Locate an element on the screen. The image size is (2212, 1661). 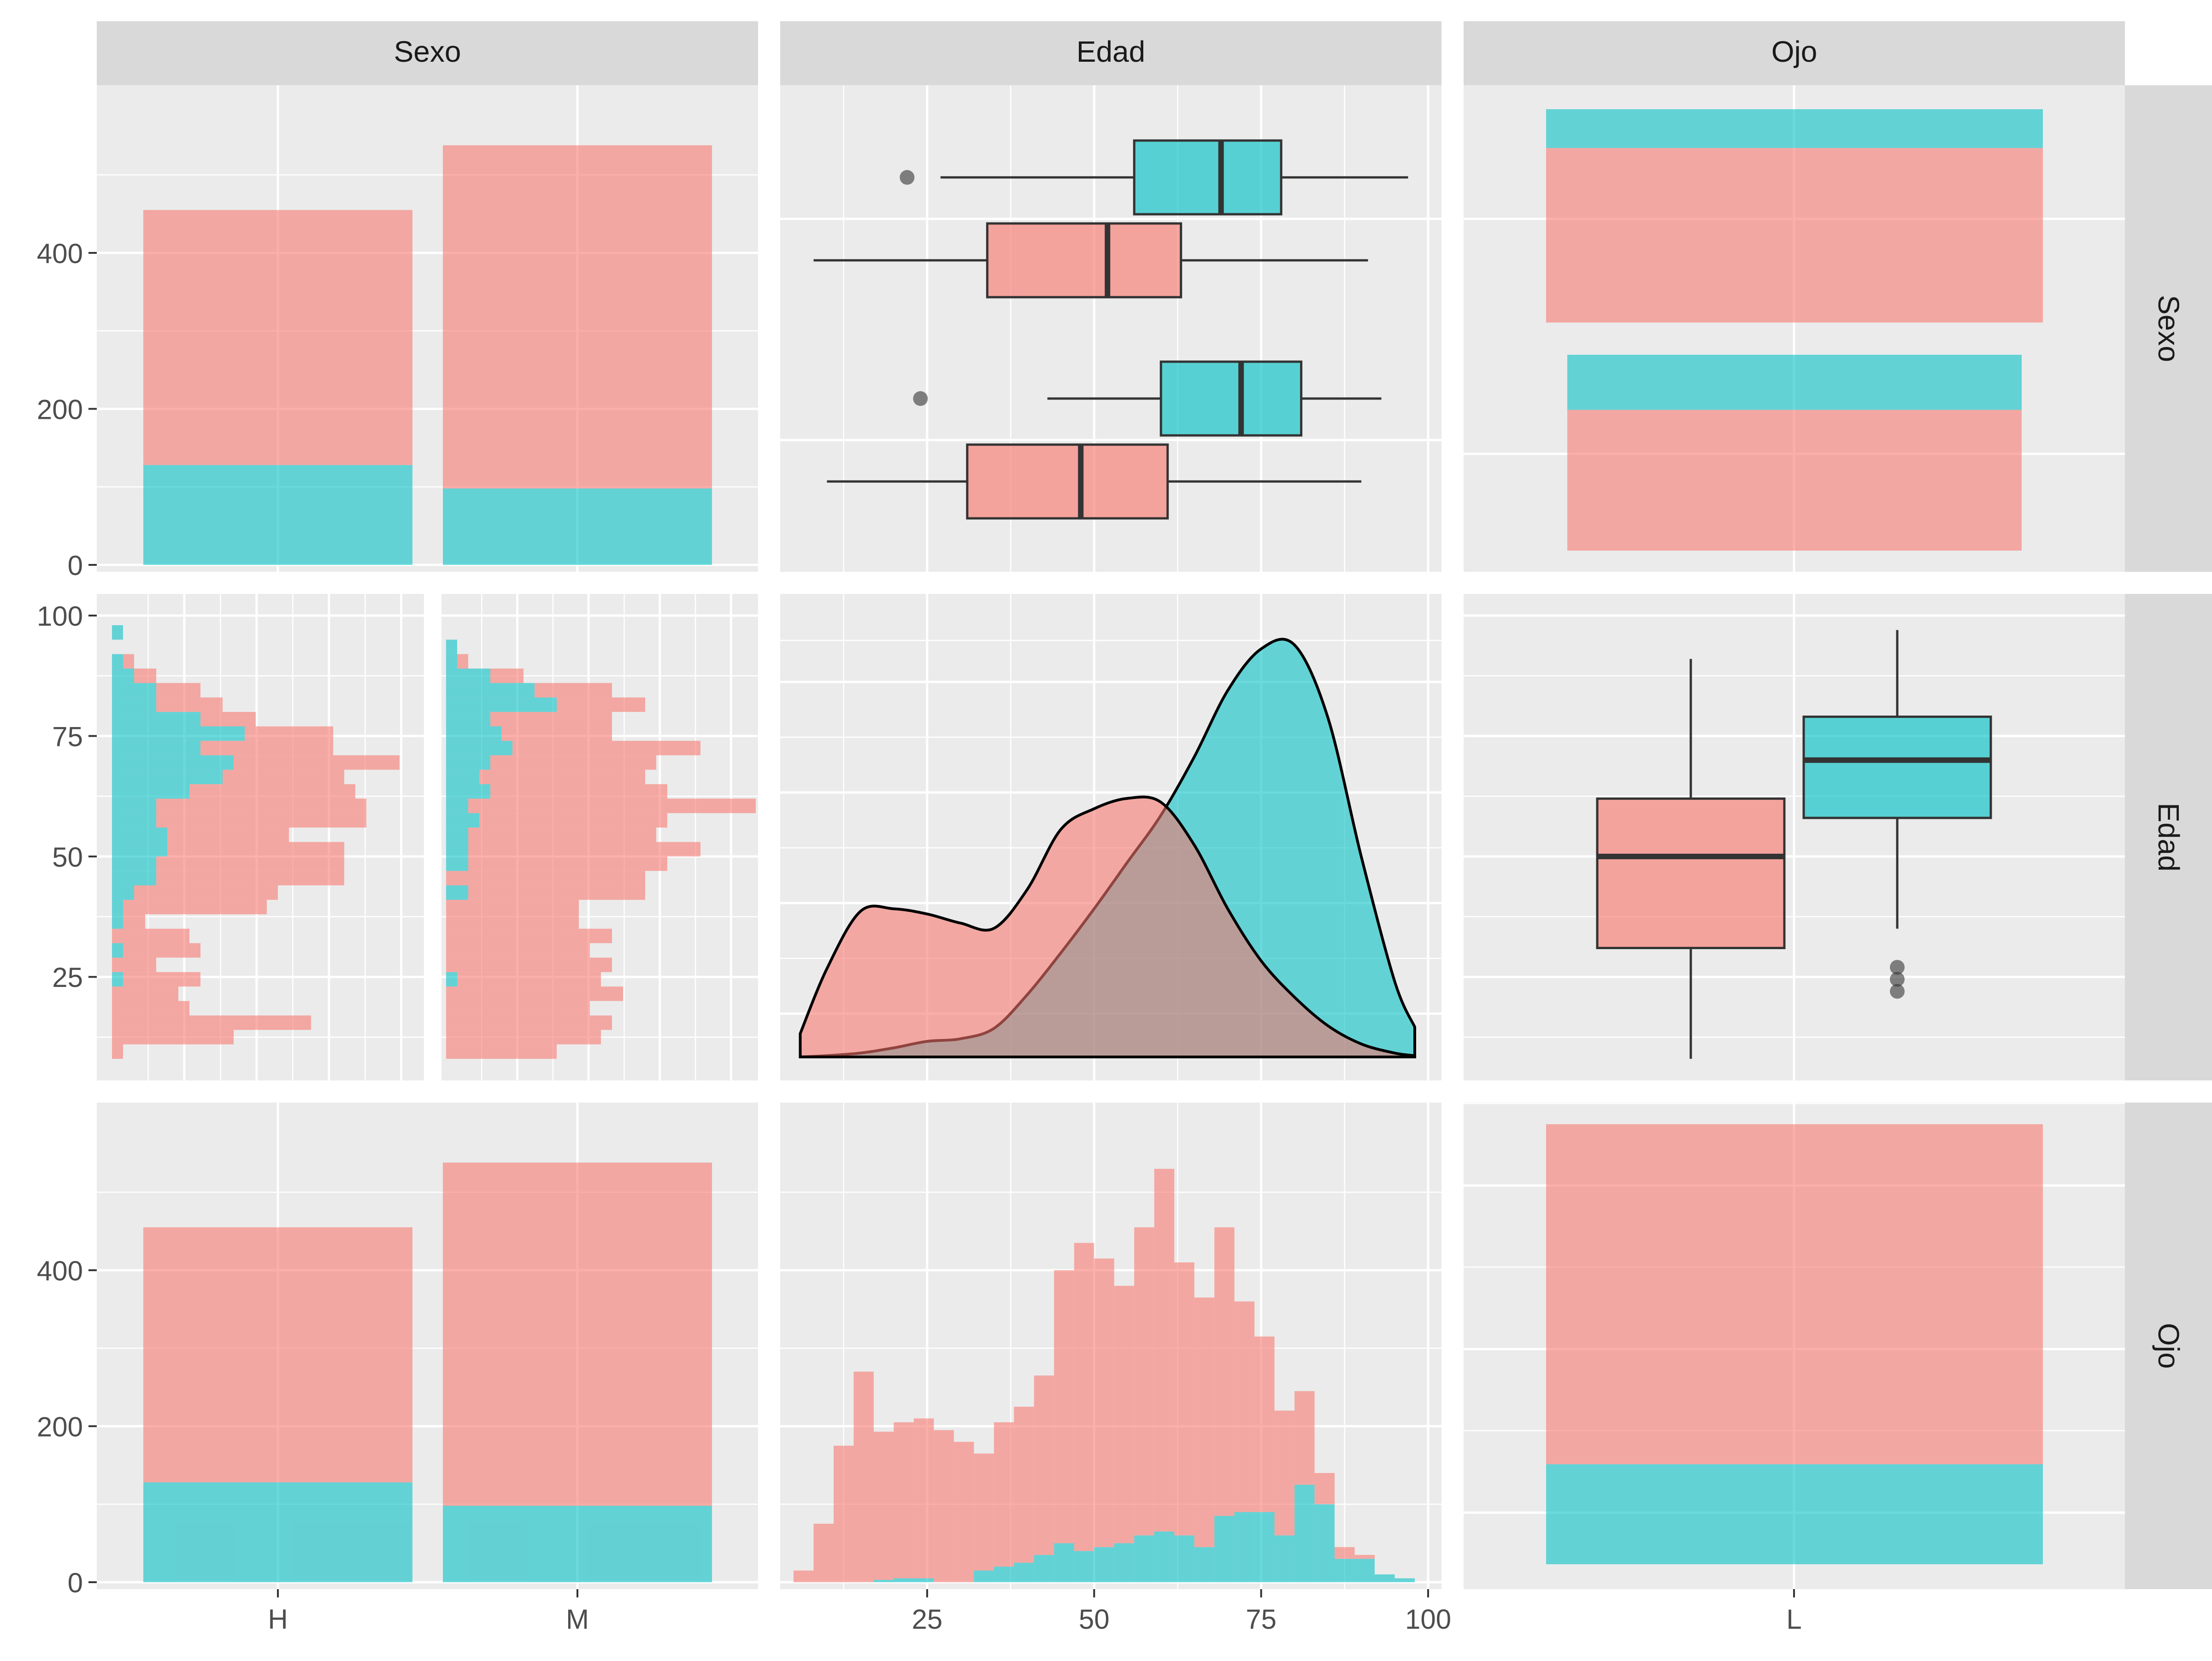
bar-pink-M is located at coordinates (577, 1334).